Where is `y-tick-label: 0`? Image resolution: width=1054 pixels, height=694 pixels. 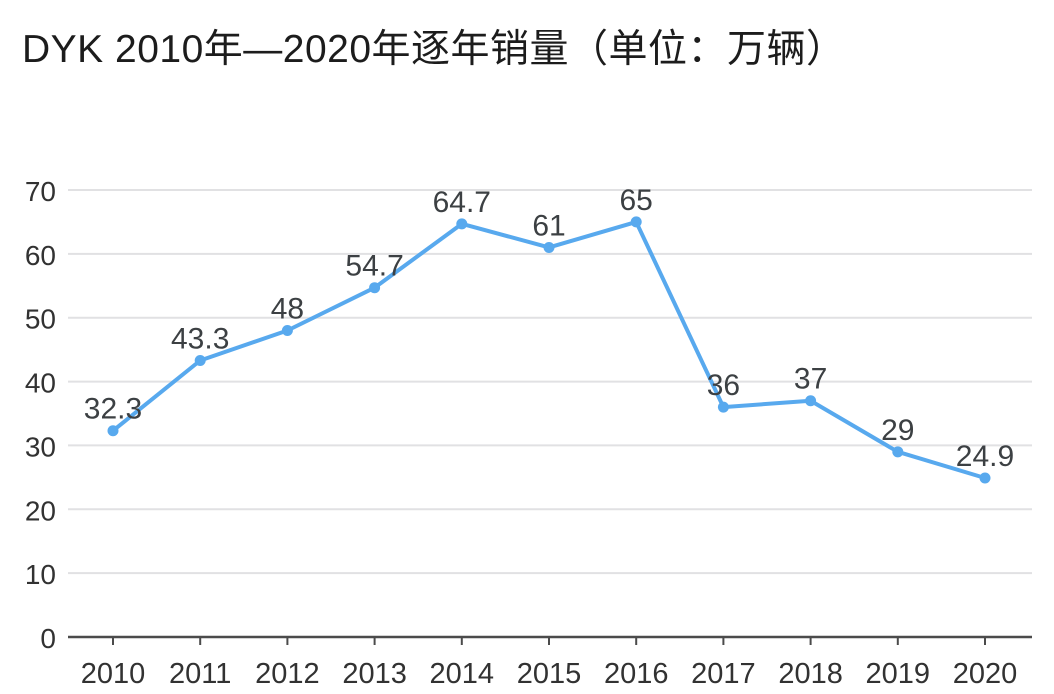 y-tick-label: 0 is located at coordinates (48, 638).